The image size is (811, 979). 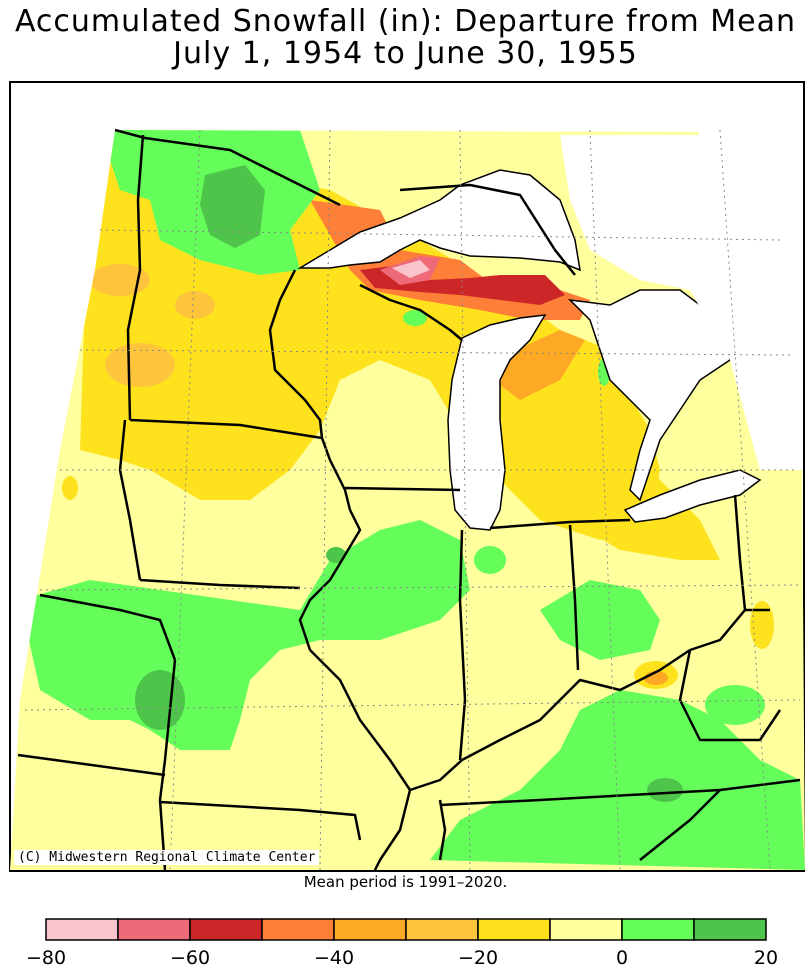 I want to click on legend-tick-label: −20, so click(x=478, y=958).